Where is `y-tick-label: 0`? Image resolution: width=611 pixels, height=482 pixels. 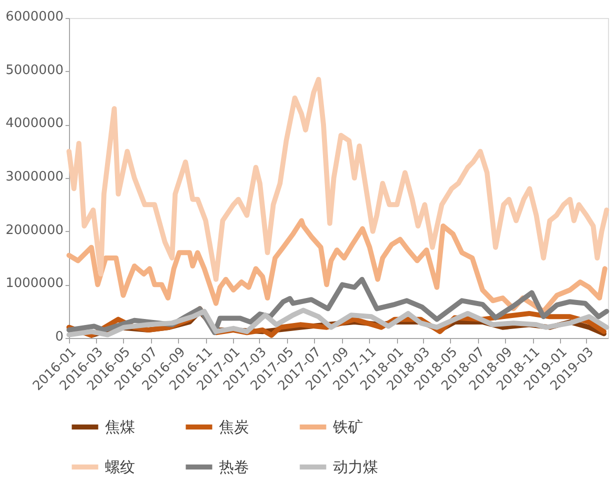 y-tick-label: 0 is located at coordinates (59, 337).